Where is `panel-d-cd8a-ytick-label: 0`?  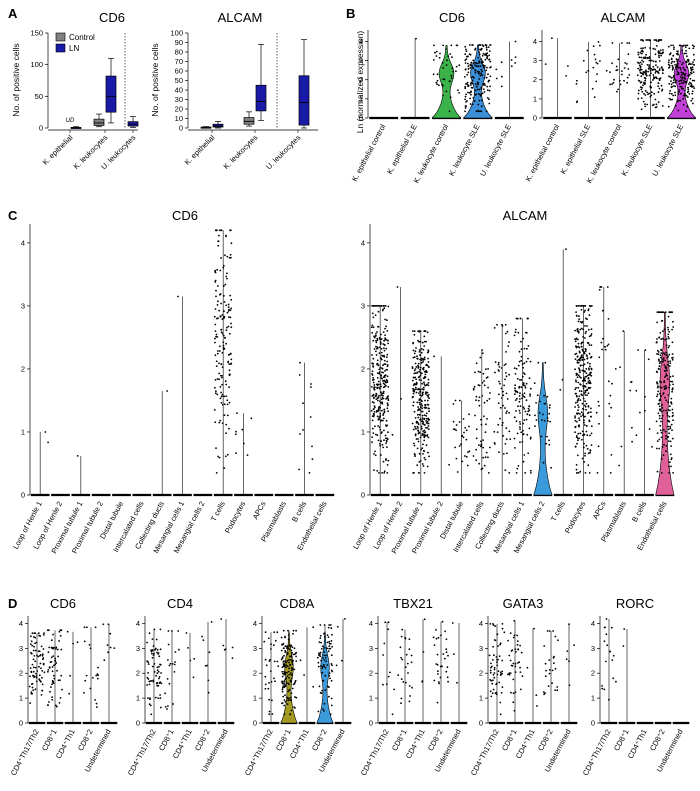
panel-d-cd8a-ytick-label: 0 is located at coordinates (255, 723).